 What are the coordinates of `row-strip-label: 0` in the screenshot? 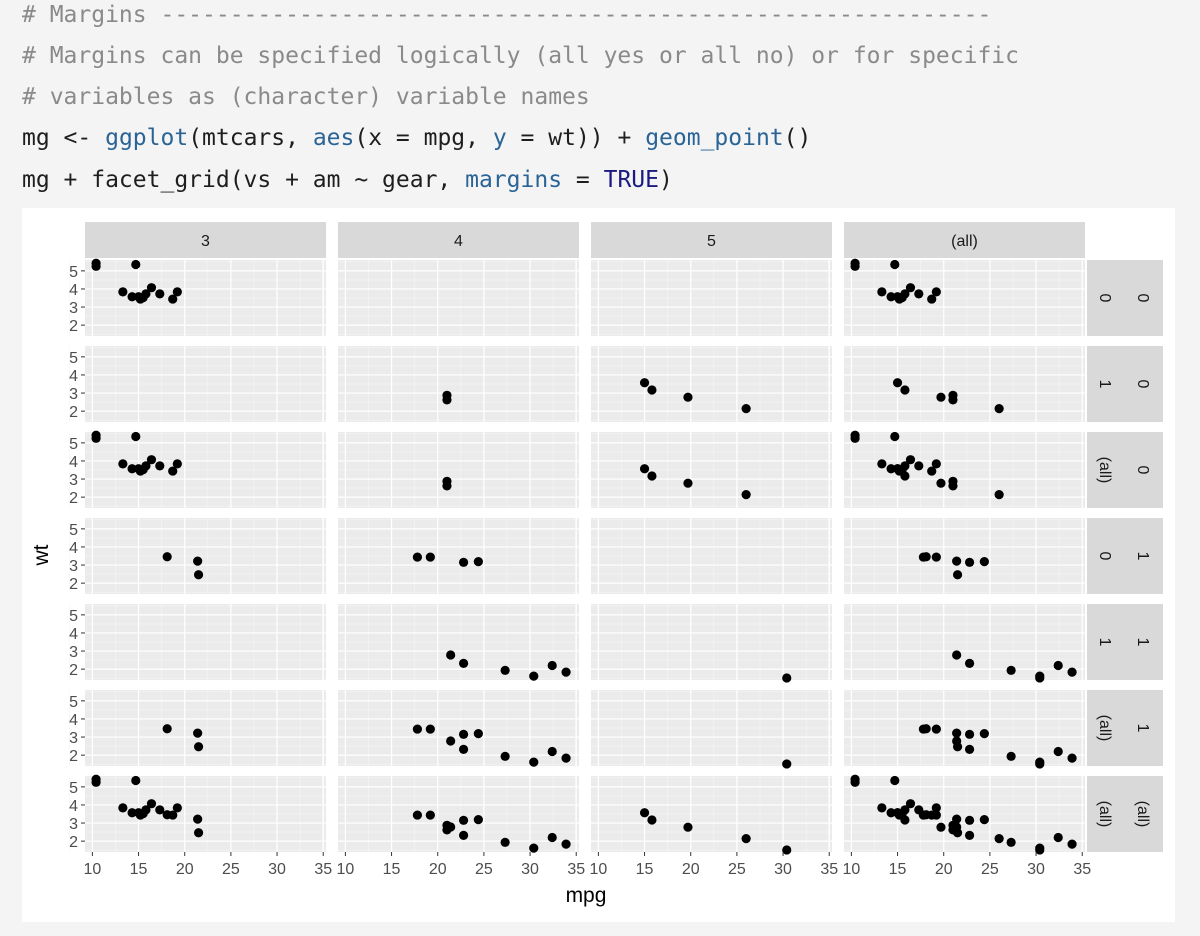 It's located at (1104, 556).